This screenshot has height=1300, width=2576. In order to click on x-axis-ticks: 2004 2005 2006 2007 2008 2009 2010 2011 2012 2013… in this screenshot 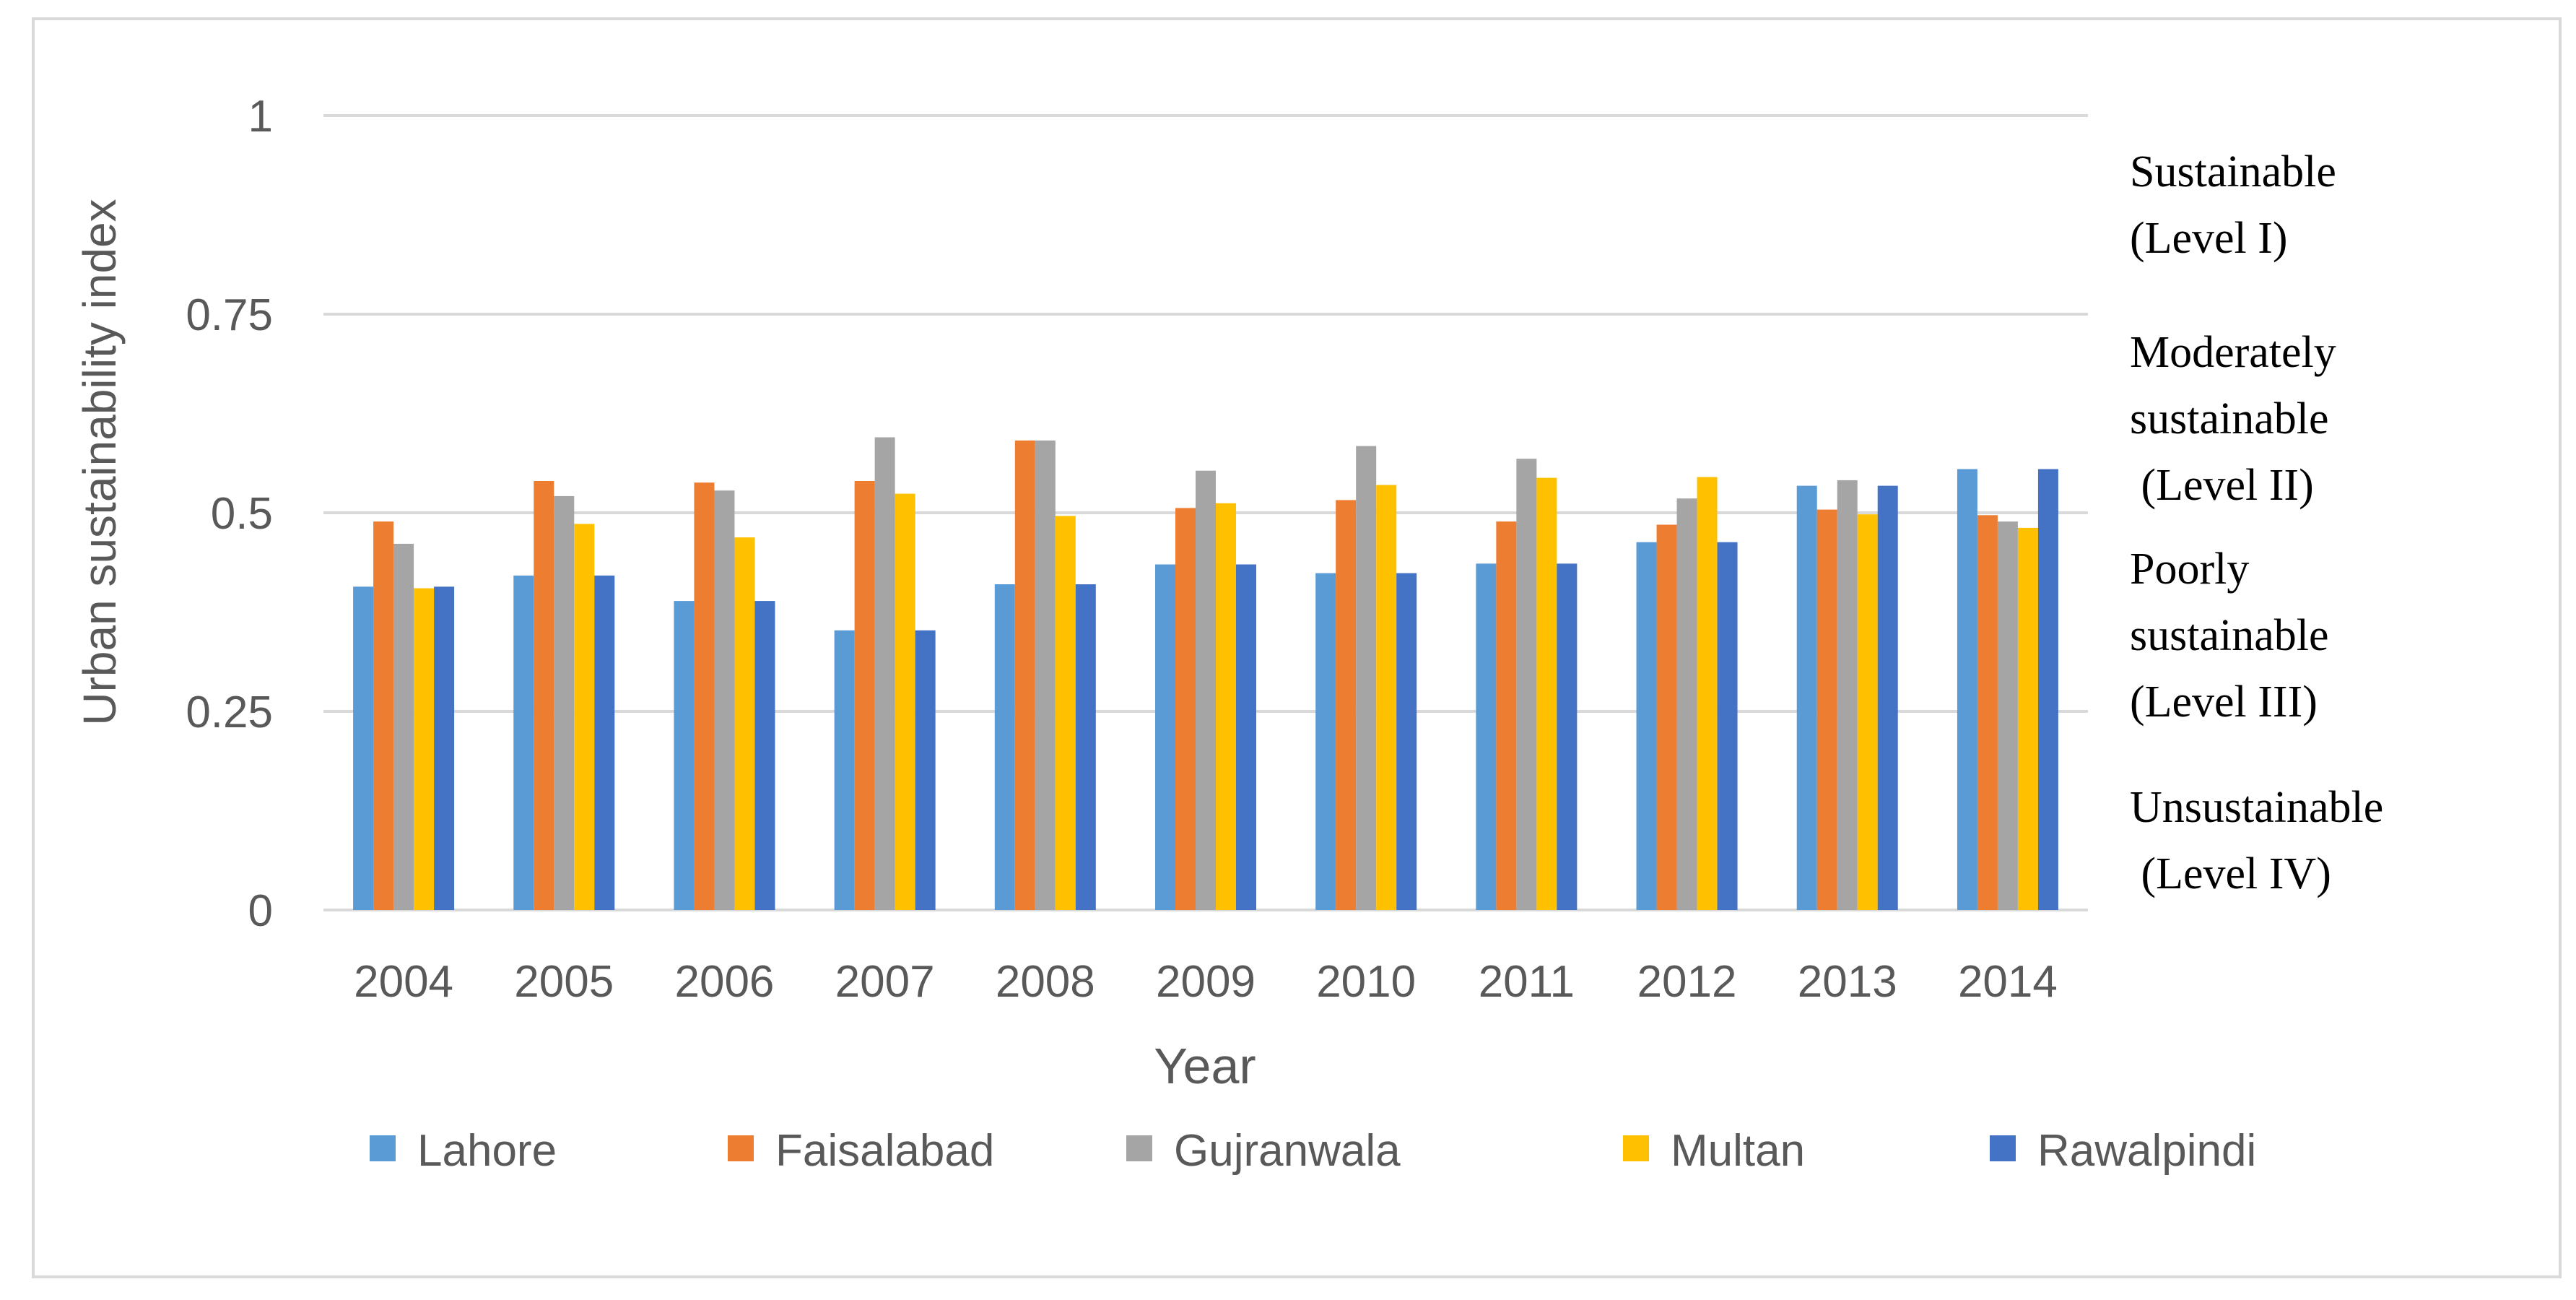, I will do `click(1206, 982)`.